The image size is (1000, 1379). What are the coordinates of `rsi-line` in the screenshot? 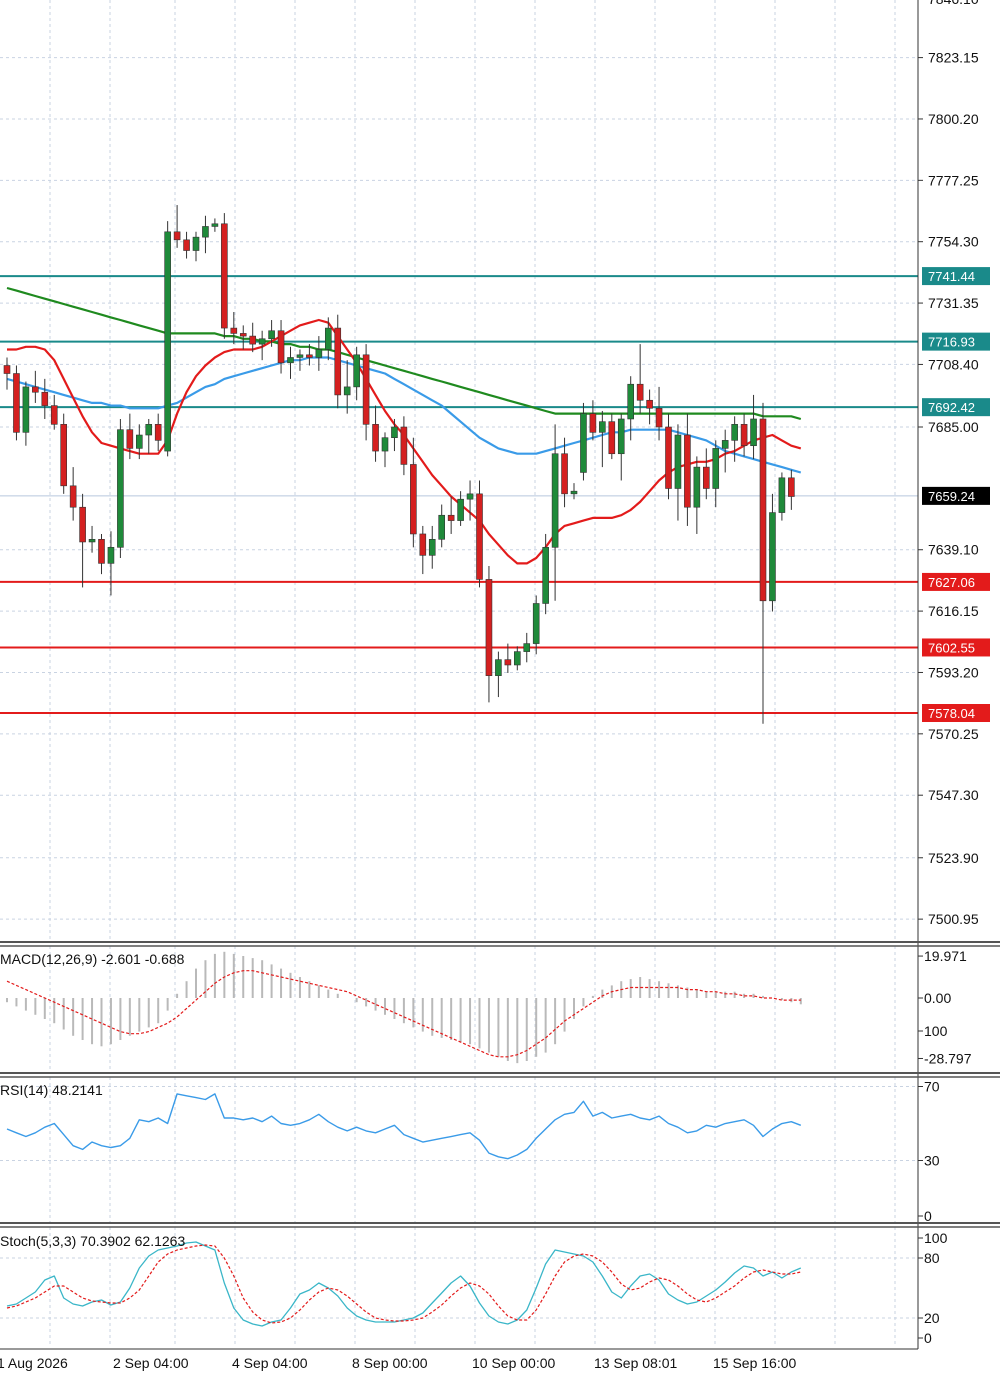 It's located at (404, 1126).